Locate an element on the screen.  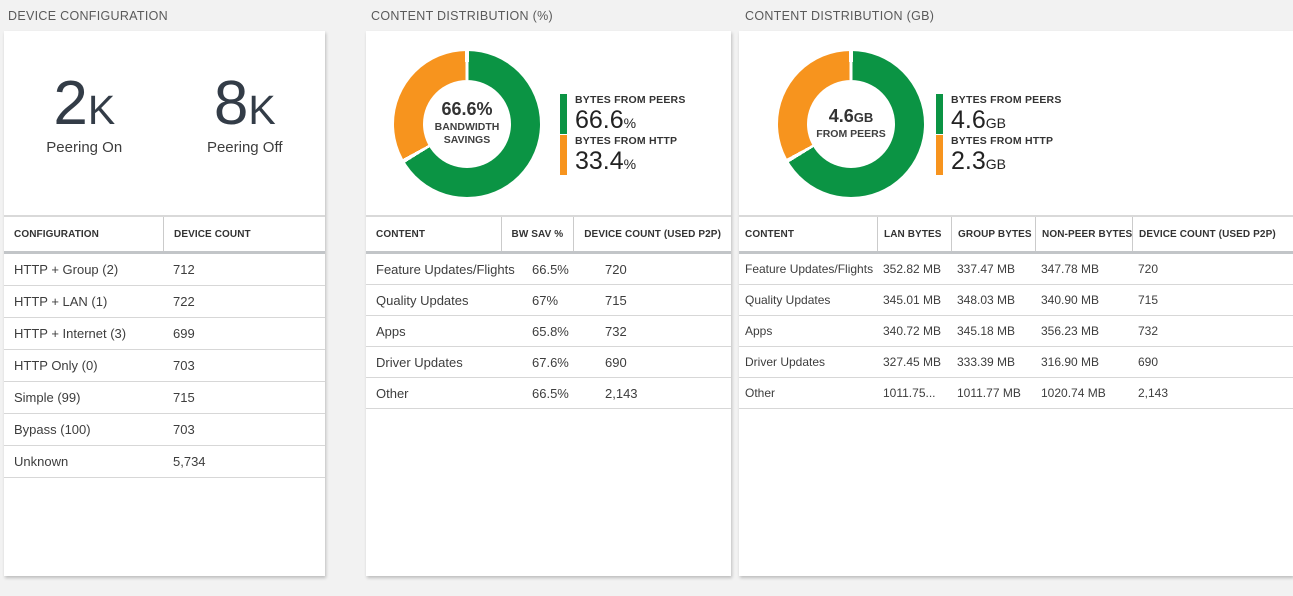
table-row: Apps 65.8% 732 is located at coordinates (548, 331).